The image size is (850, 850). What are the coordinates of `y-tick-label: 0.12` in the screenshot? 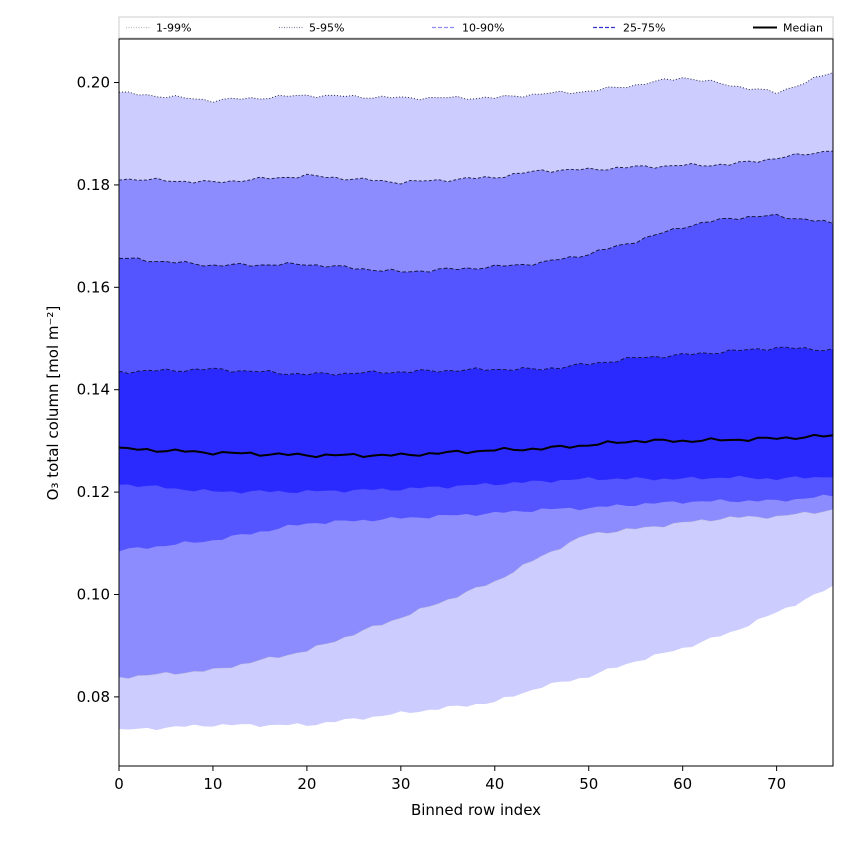 It's located at (93, 492).